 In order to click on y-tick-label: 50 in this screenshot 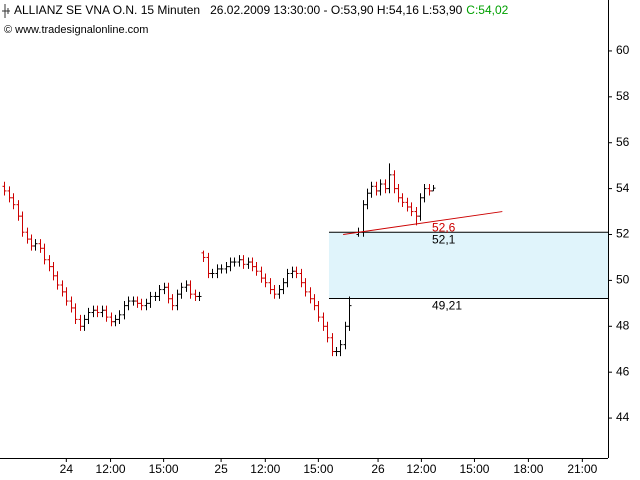, I will do `click(623, 280)`.